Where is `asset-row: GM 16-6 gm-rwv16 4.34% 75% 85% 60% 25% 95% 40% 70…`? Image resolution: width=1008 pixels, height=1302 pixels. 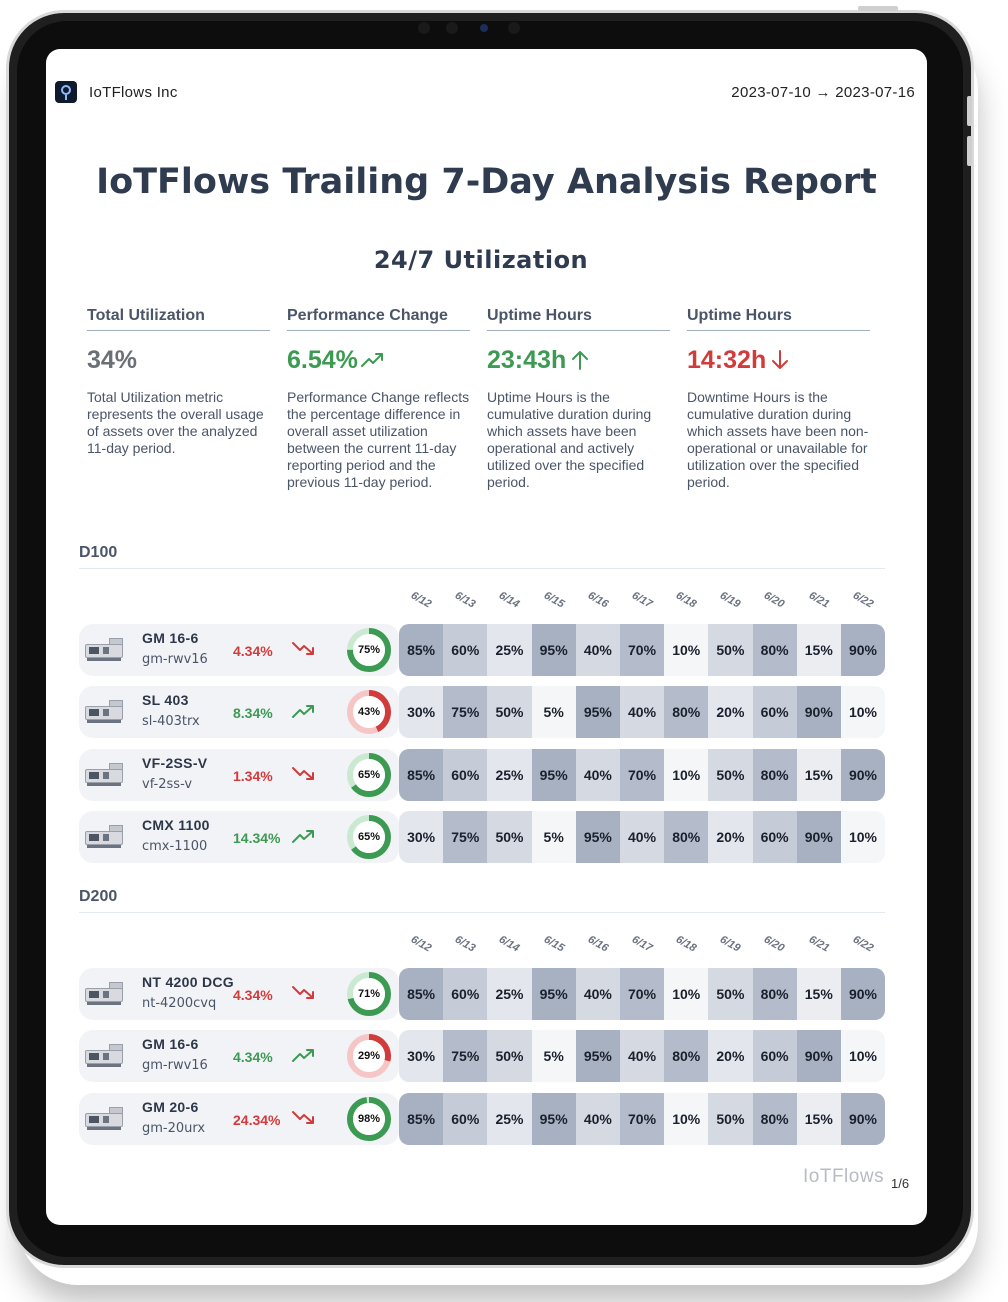 asset-row: GM 16-6 gm-rwv16 4.34% 75% 85% 60% 25% 95% 40% 70… is located at coordinates (482, 650).